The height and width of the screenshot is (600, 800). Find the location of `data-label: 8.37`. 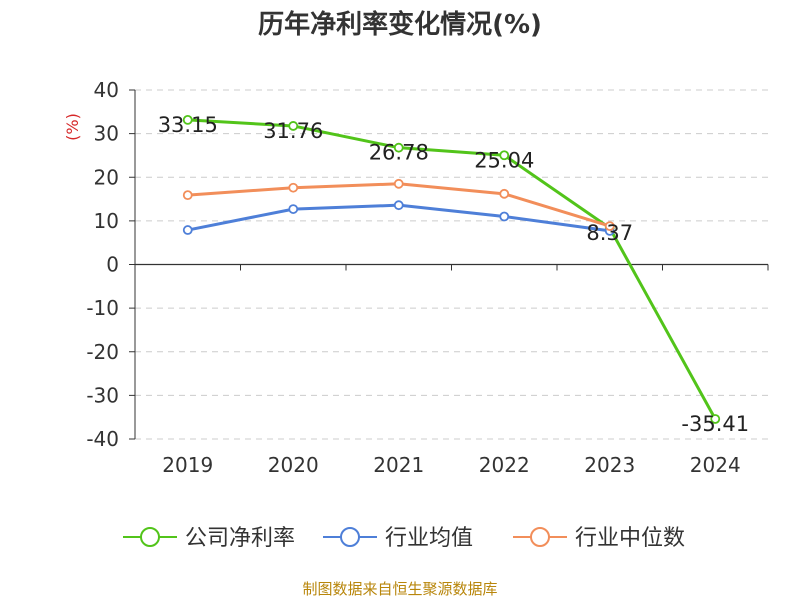

data-label: 8.37 is located at coordinates (609, 233).